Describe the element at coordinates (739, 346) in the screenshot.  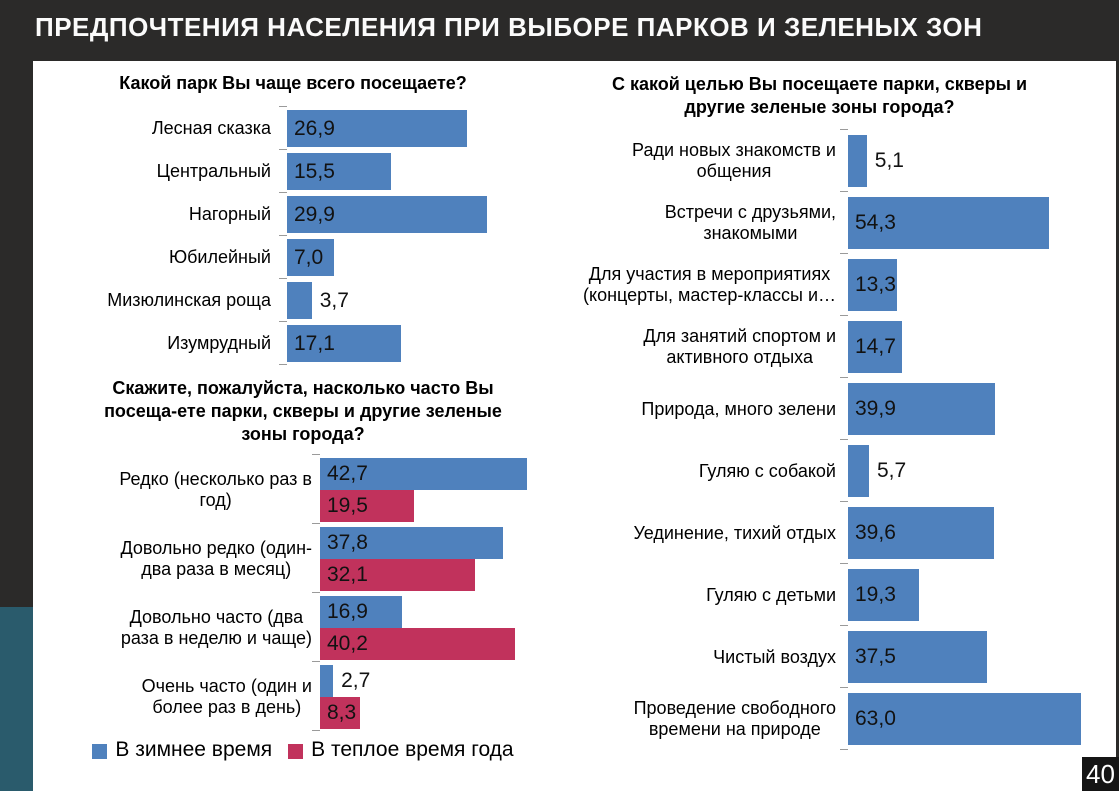
I see `category-label-text: Для занятий спортом и активного отдыха` at that location.